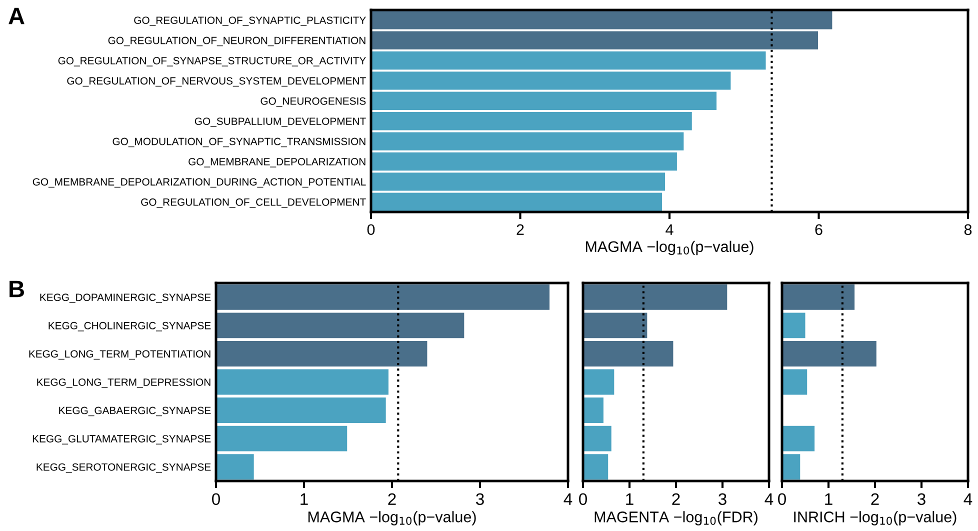  Describe the element at coordinates (17, 289) in the screenshot. I see `text: B` at that location.